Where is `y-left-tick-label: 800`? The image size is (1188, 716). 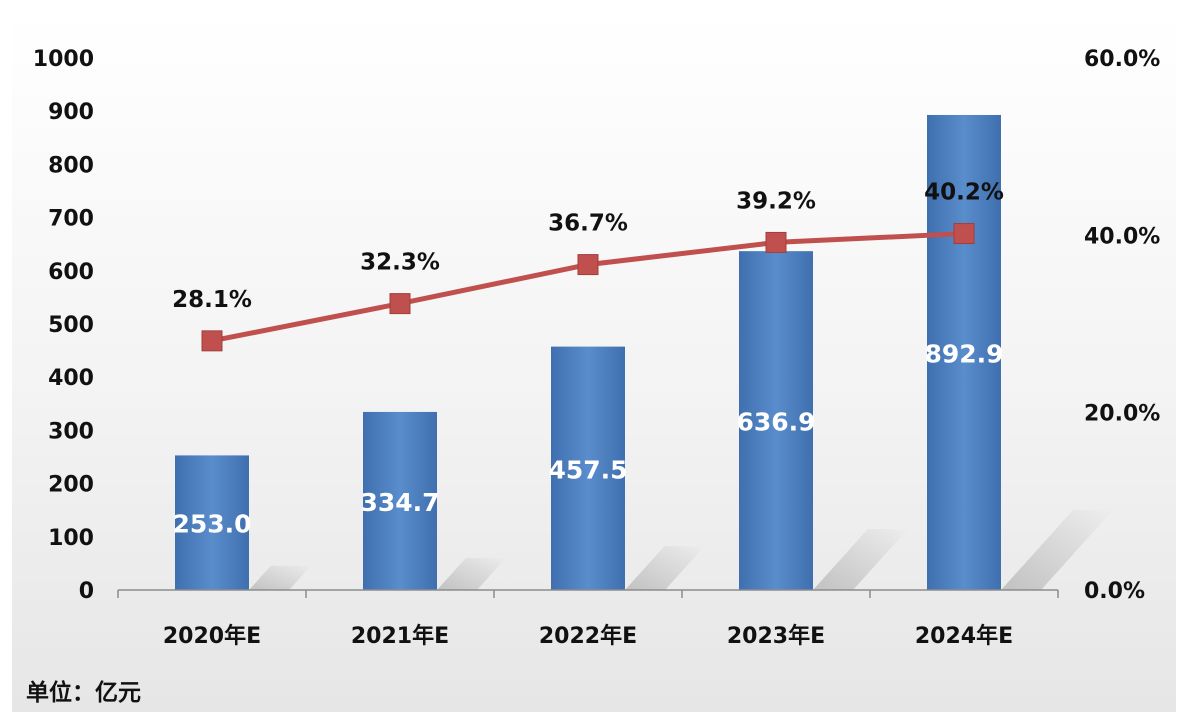
y-left-tick-label: 800 is located at coordinates (71, 165).